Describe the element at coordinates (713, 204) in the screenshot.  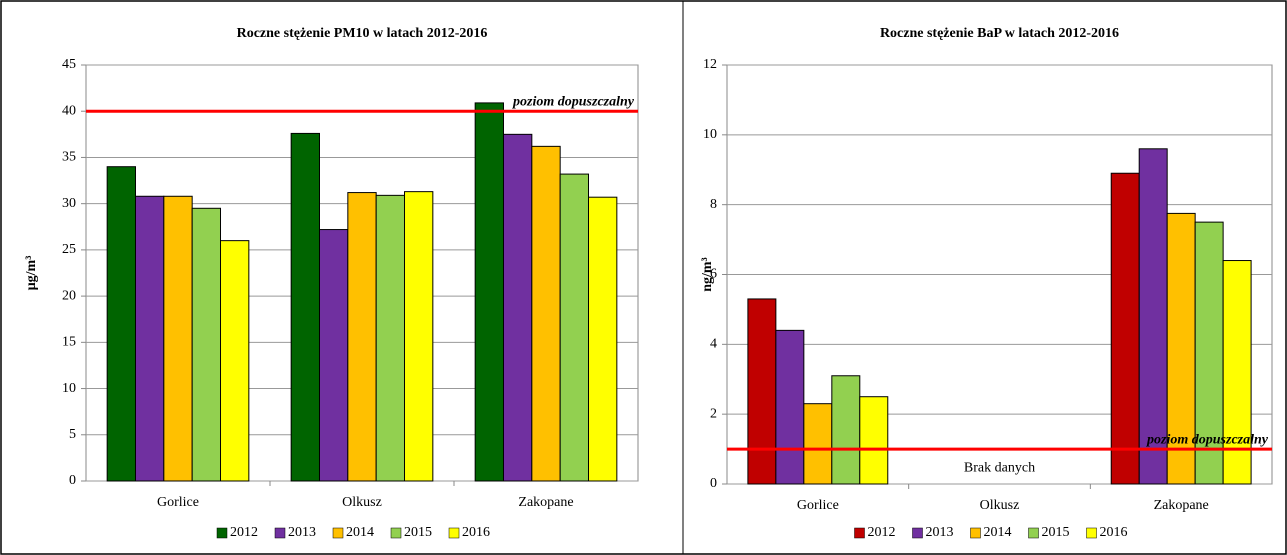
I see `y-tick-label: 8` at that location.